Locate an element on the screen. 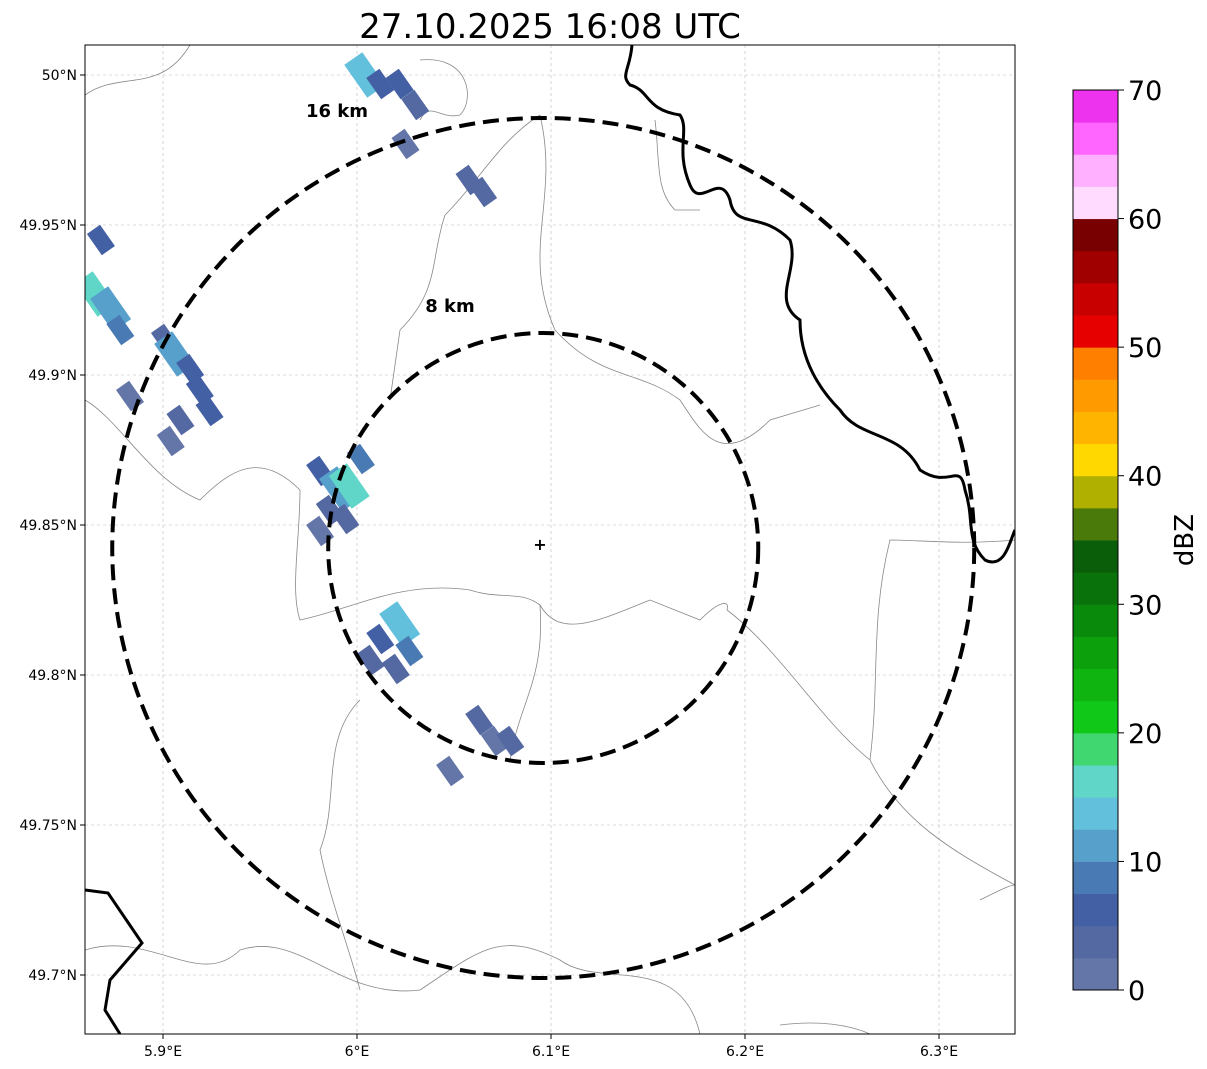 This screenshot has width=1207, height=1069. x-tick-label: 5.9°E is located at coordinates (163, 1052).